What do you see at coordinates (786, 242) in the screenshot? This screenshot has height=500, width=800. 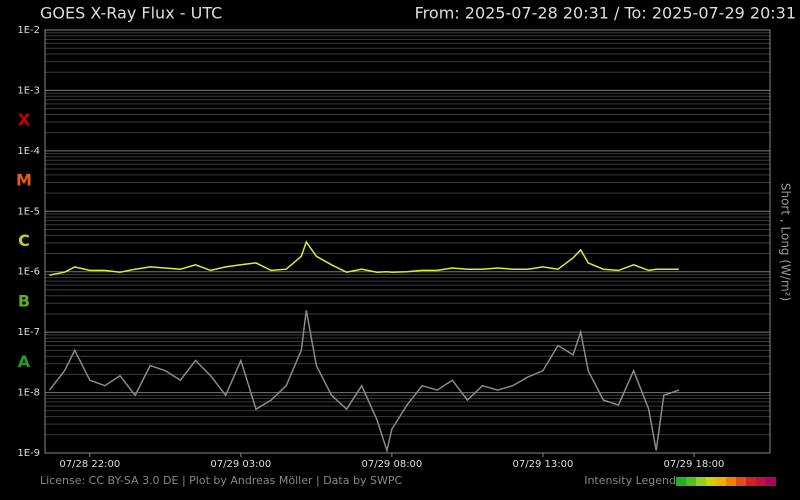 I see `y-axis-label: Short , Long (W/m²)` at bounding box center [786, 242].